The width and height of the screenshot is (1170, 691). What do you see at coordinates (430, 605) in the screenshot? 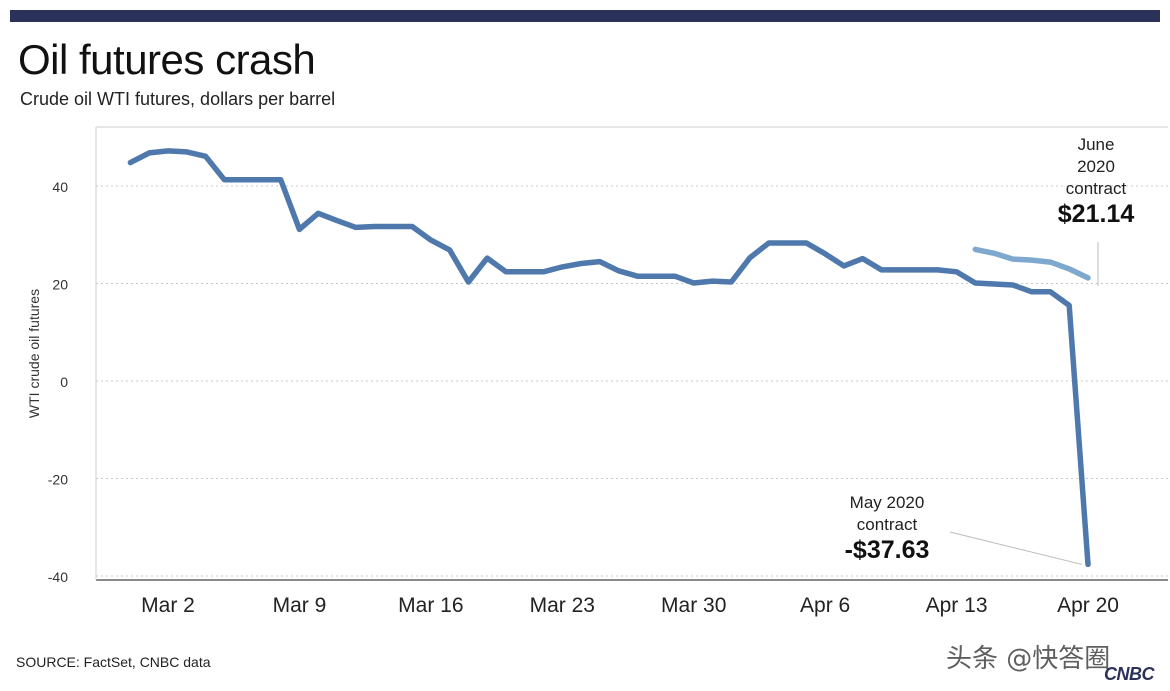
I see `x-tick-label: Mar 16` at bounding box center [430, 605].